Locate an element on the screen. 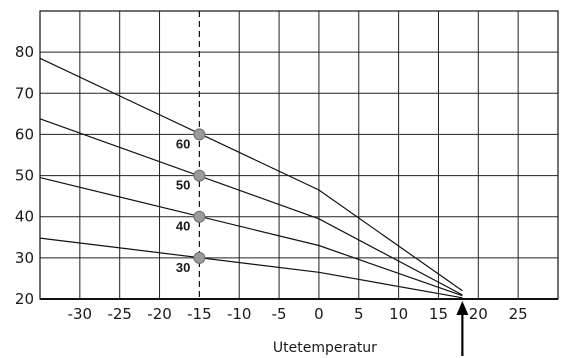  y-tick-label: 30 is located at coordinates (24, 258).